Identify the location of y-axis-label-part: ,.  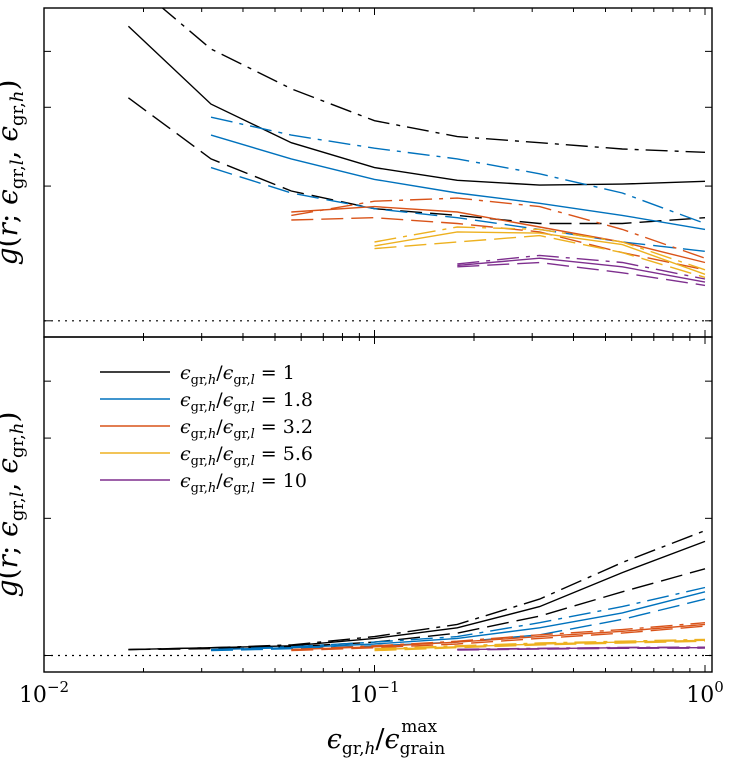
(12, 151).